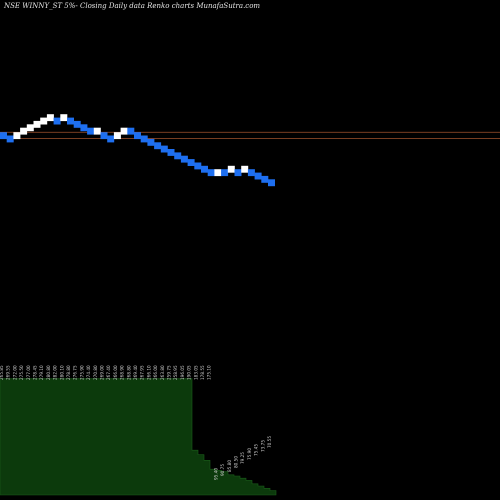 The image size is (500, 500). What do you see at coordinates (108, 372) in the screenshot?
I see `volume-label: 267.40` at bounding box center [108, 372].